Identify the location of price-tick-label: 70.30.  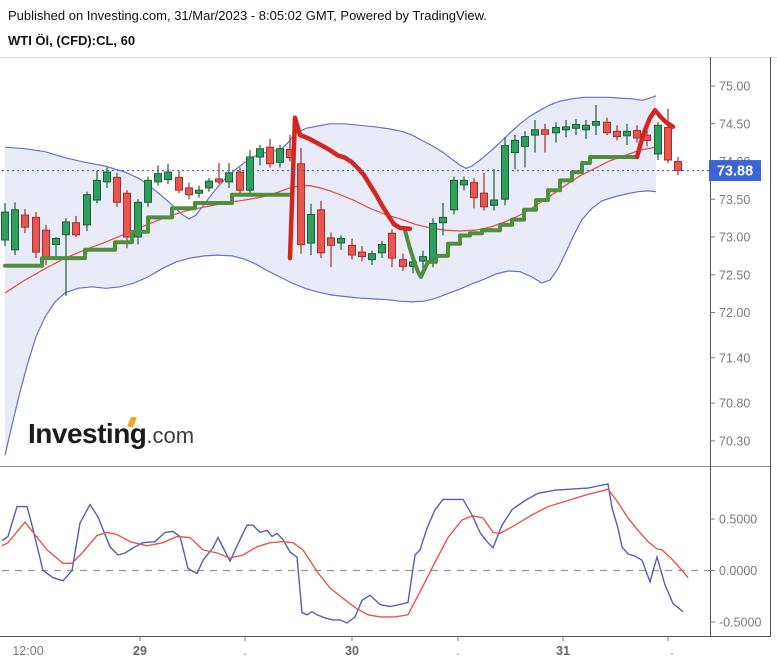
(734, 441).